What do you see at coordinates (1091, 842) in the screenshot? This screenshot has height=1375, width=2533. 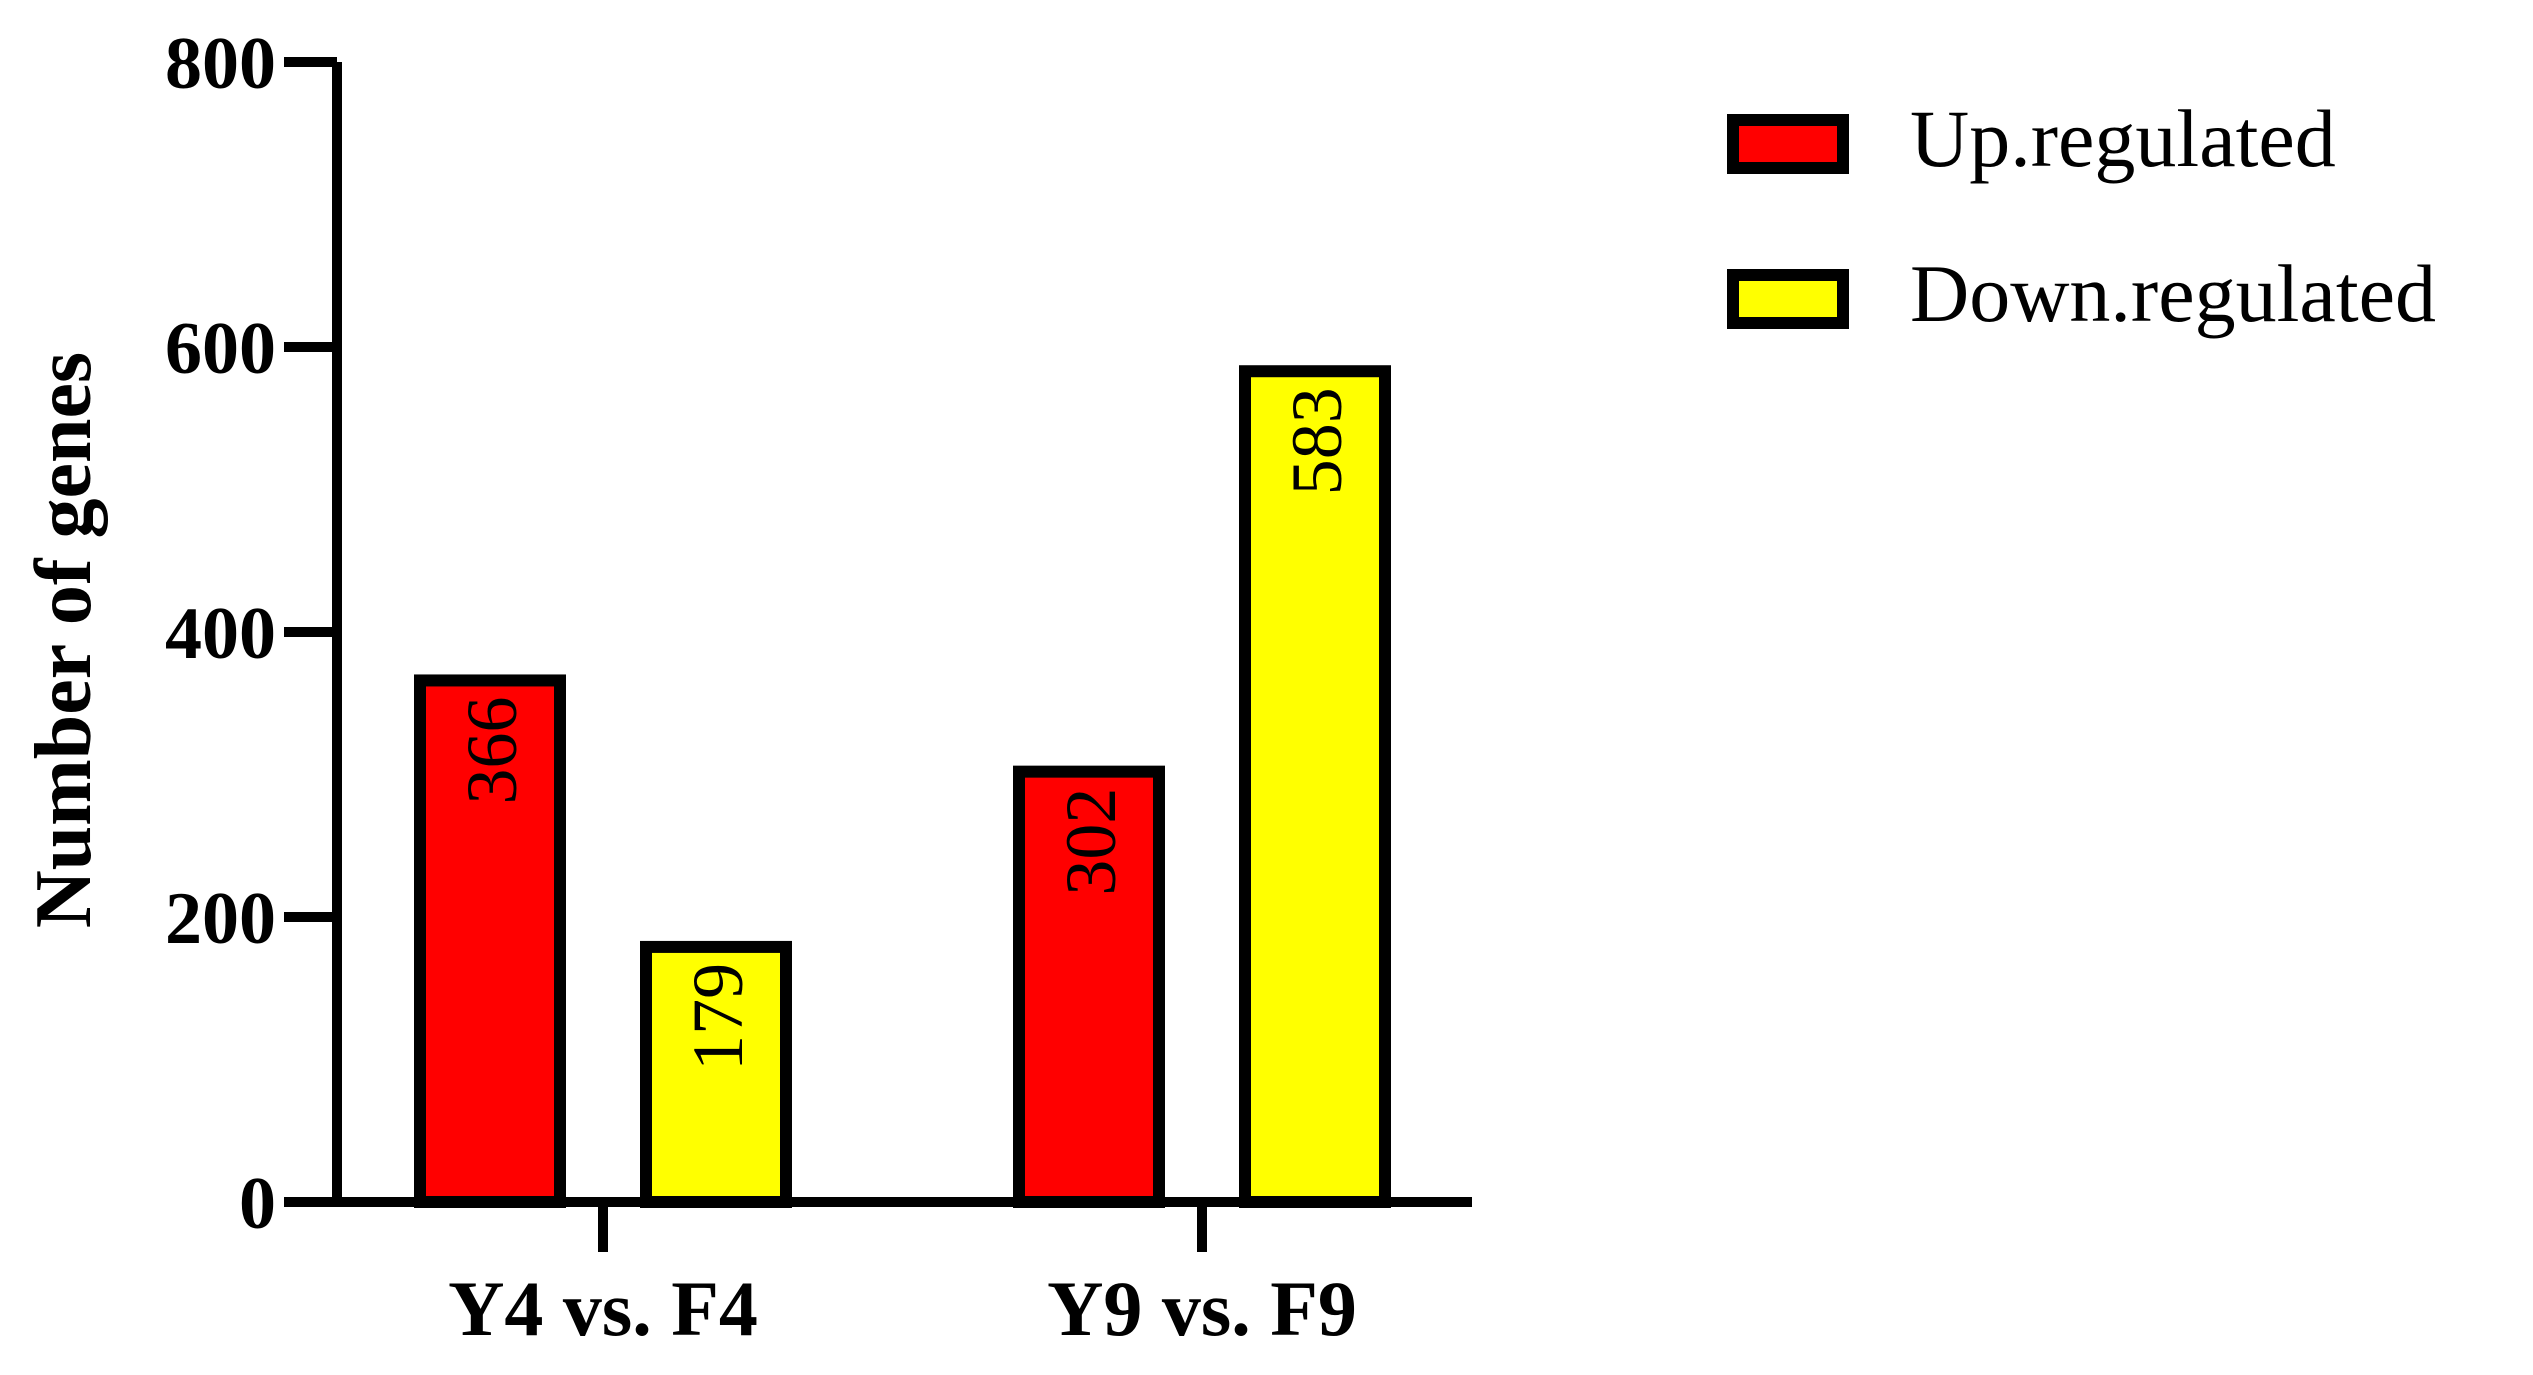 I see `bar-value-label: 302` at bounding box center [1091, 842].